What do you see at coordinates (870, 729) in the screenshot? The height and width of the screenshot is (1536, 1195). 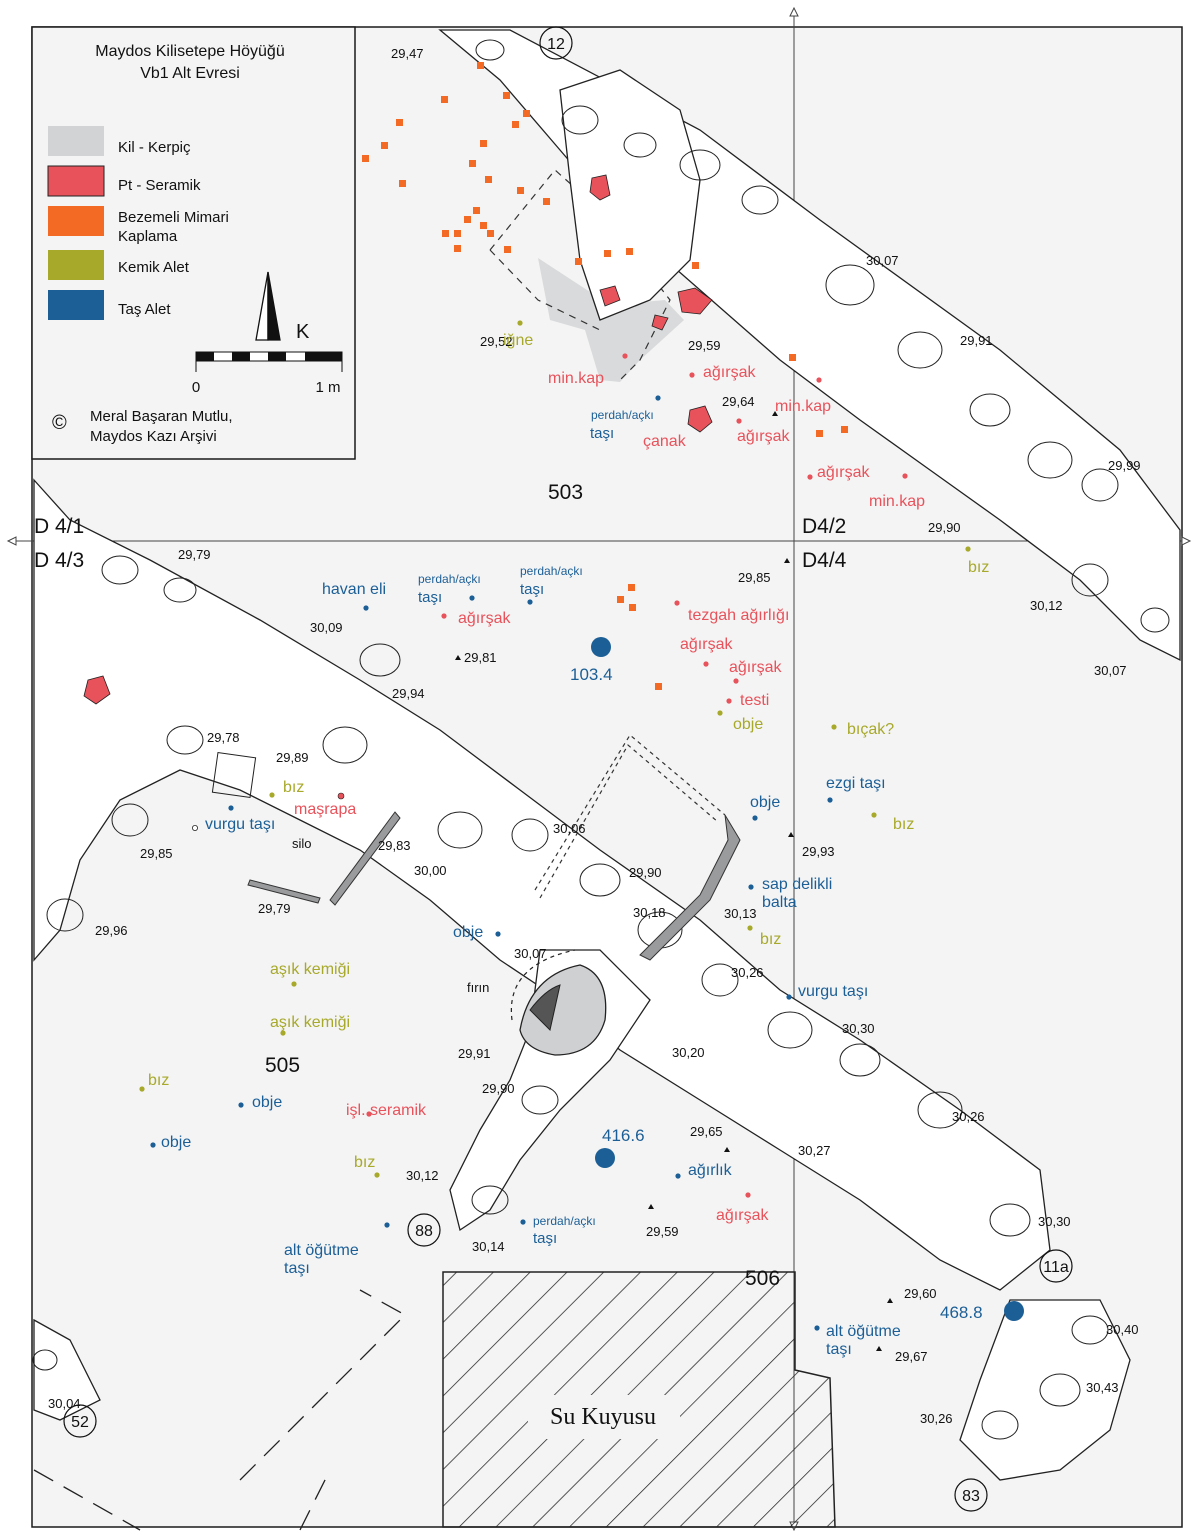 I see `svg-text: bıçak?` at bounding box center [870, 729].